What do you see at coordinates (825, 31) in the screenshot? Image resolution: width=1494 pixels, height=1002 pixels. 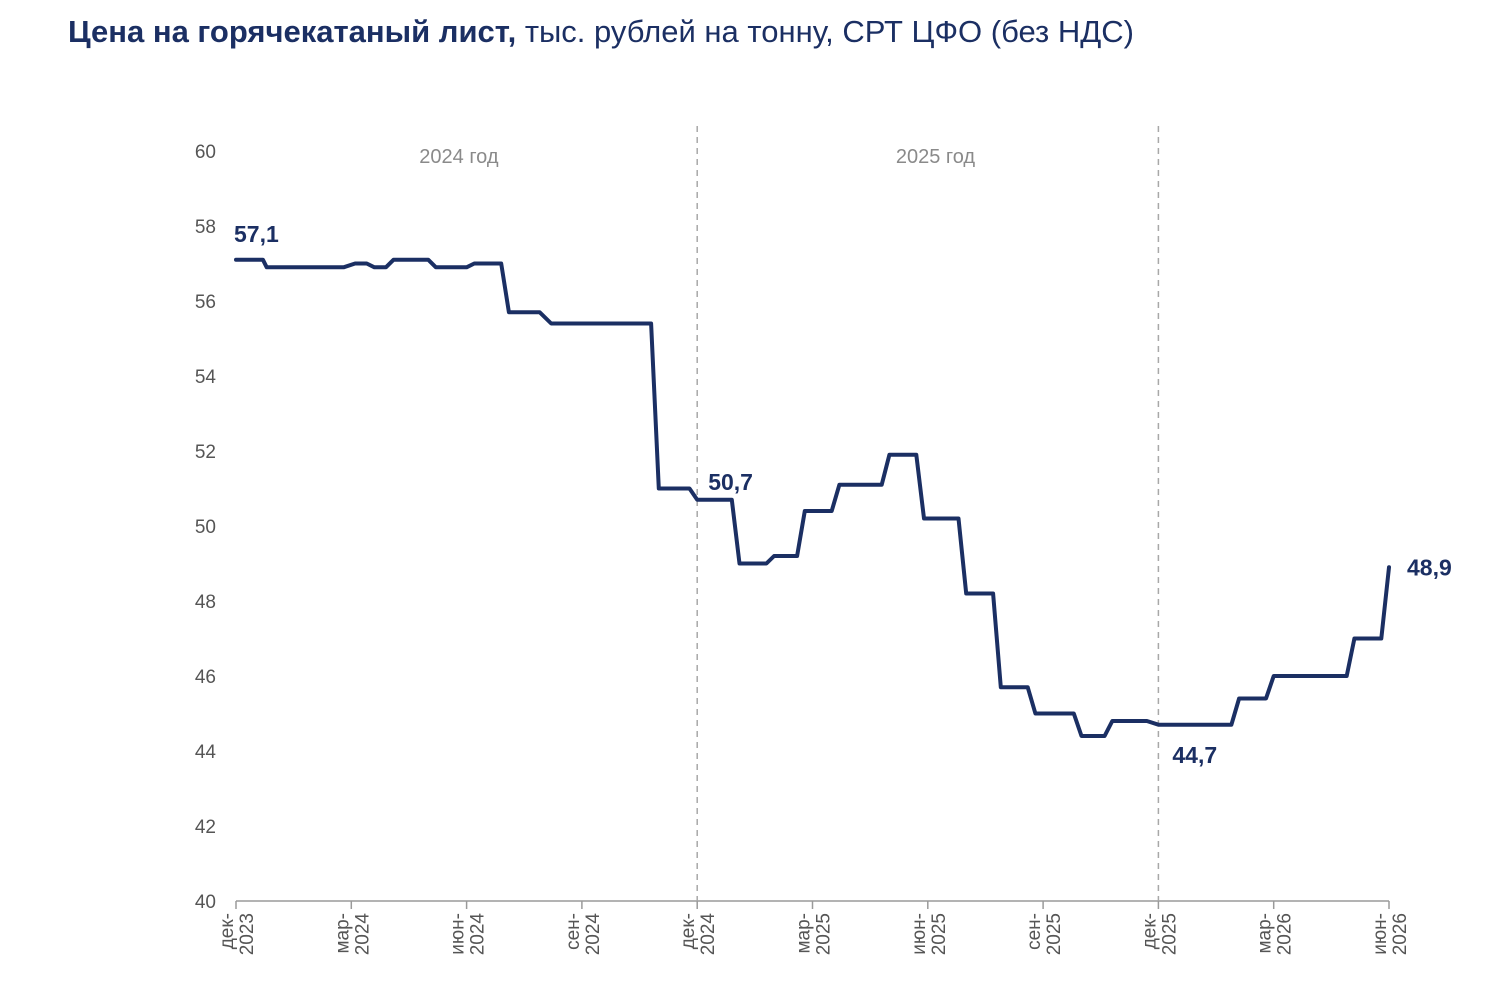 I see `chart-title-units: тыс. рублей на тонну, СРТ ЦФО (без НДС)` at bounding box center [825, 31].